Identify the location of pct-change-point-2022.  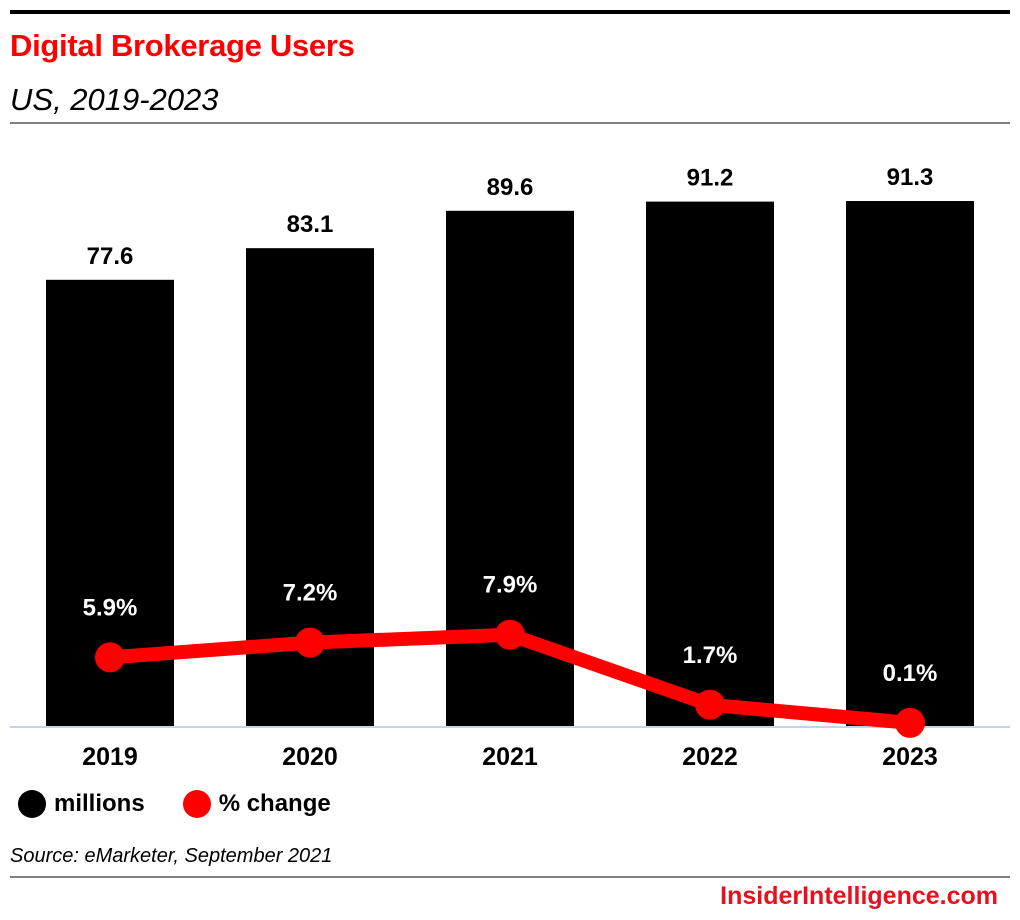
(710, 704).